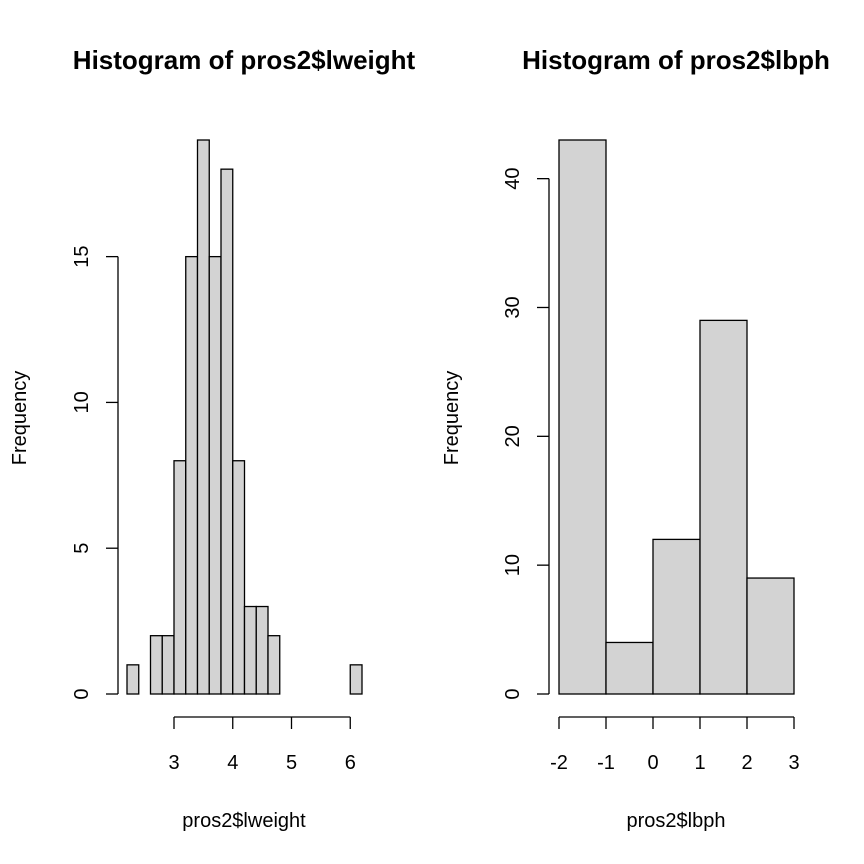 This screenshot has height=864, width=864. What do you see at coordinates (513, 436) in the screenshot?
I see `y-tick-label: 20` at bounding box center [513, 436].